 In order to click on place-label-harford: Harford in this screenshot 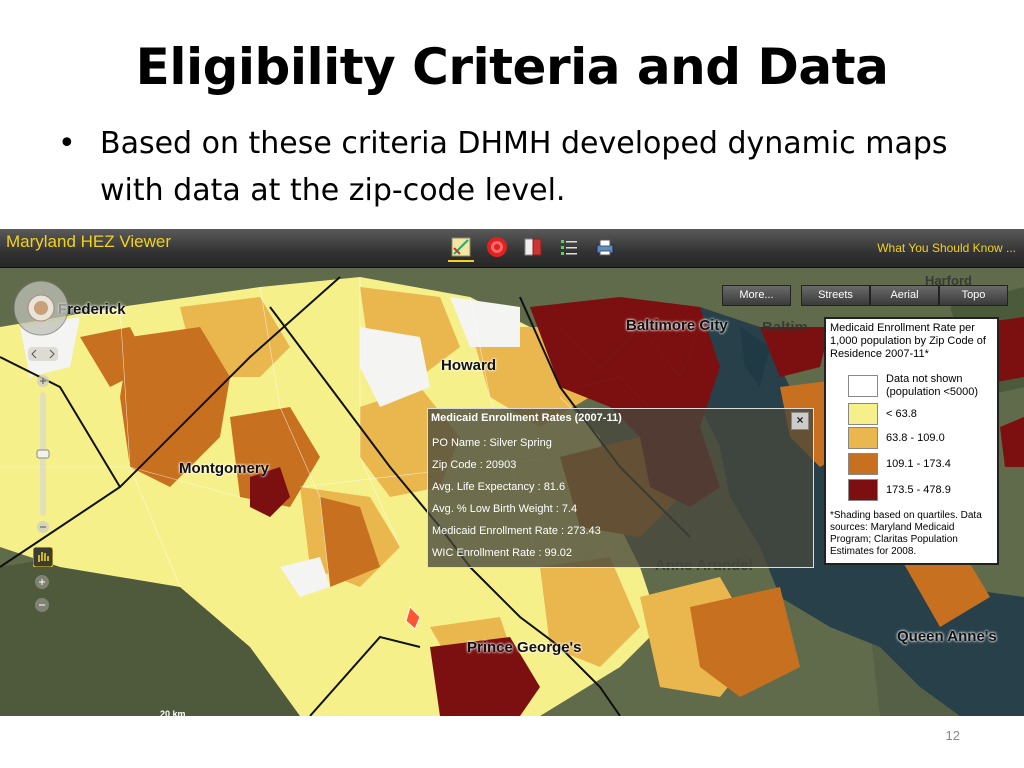, I will do `click(948, 280)`.